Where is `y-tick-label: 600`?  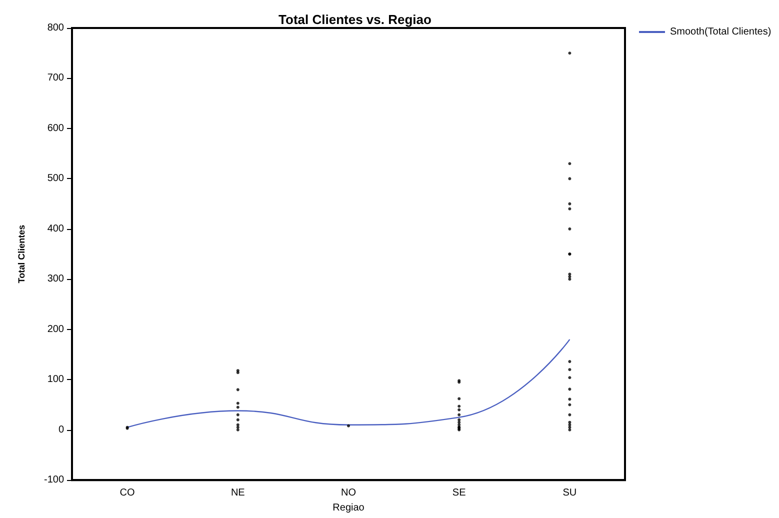
y-tick-label: 600 is located at coordinates (55, 128).